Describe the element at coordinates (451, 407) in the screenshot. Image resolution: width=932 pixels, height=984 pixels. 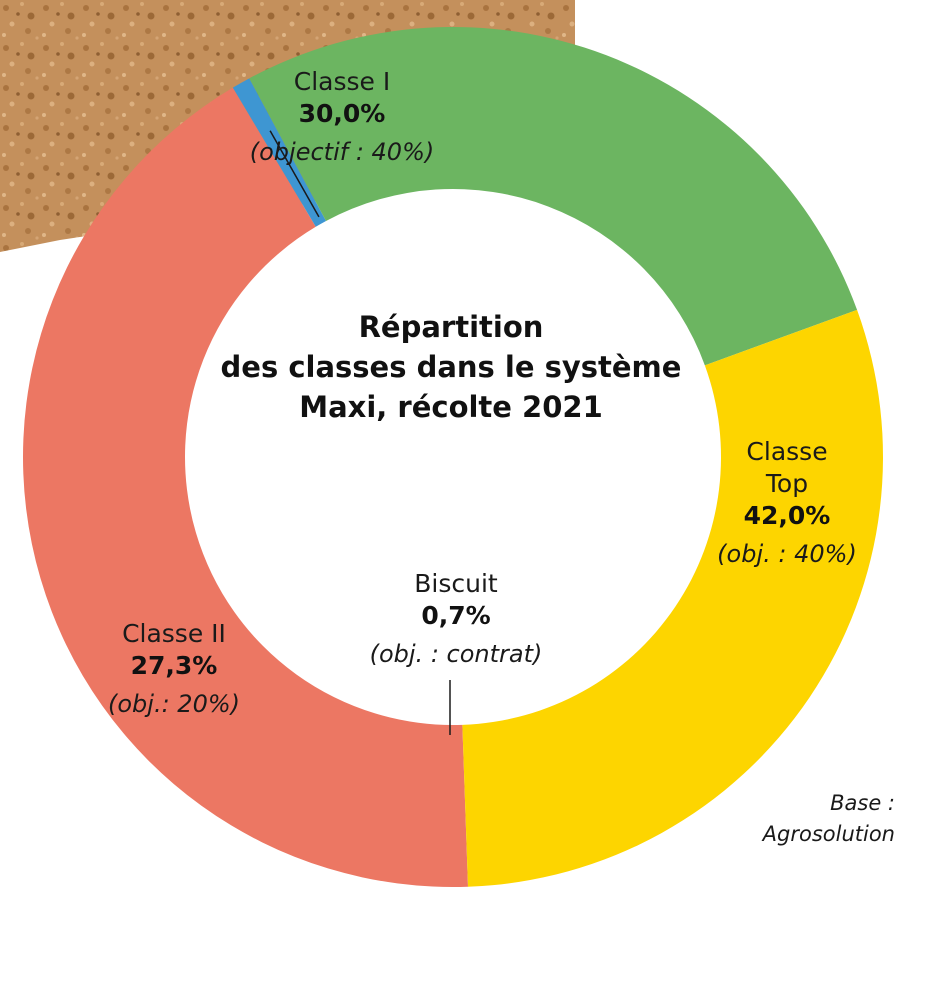
I see `chart-title-line: Maxi, récolte 2021` at that location.